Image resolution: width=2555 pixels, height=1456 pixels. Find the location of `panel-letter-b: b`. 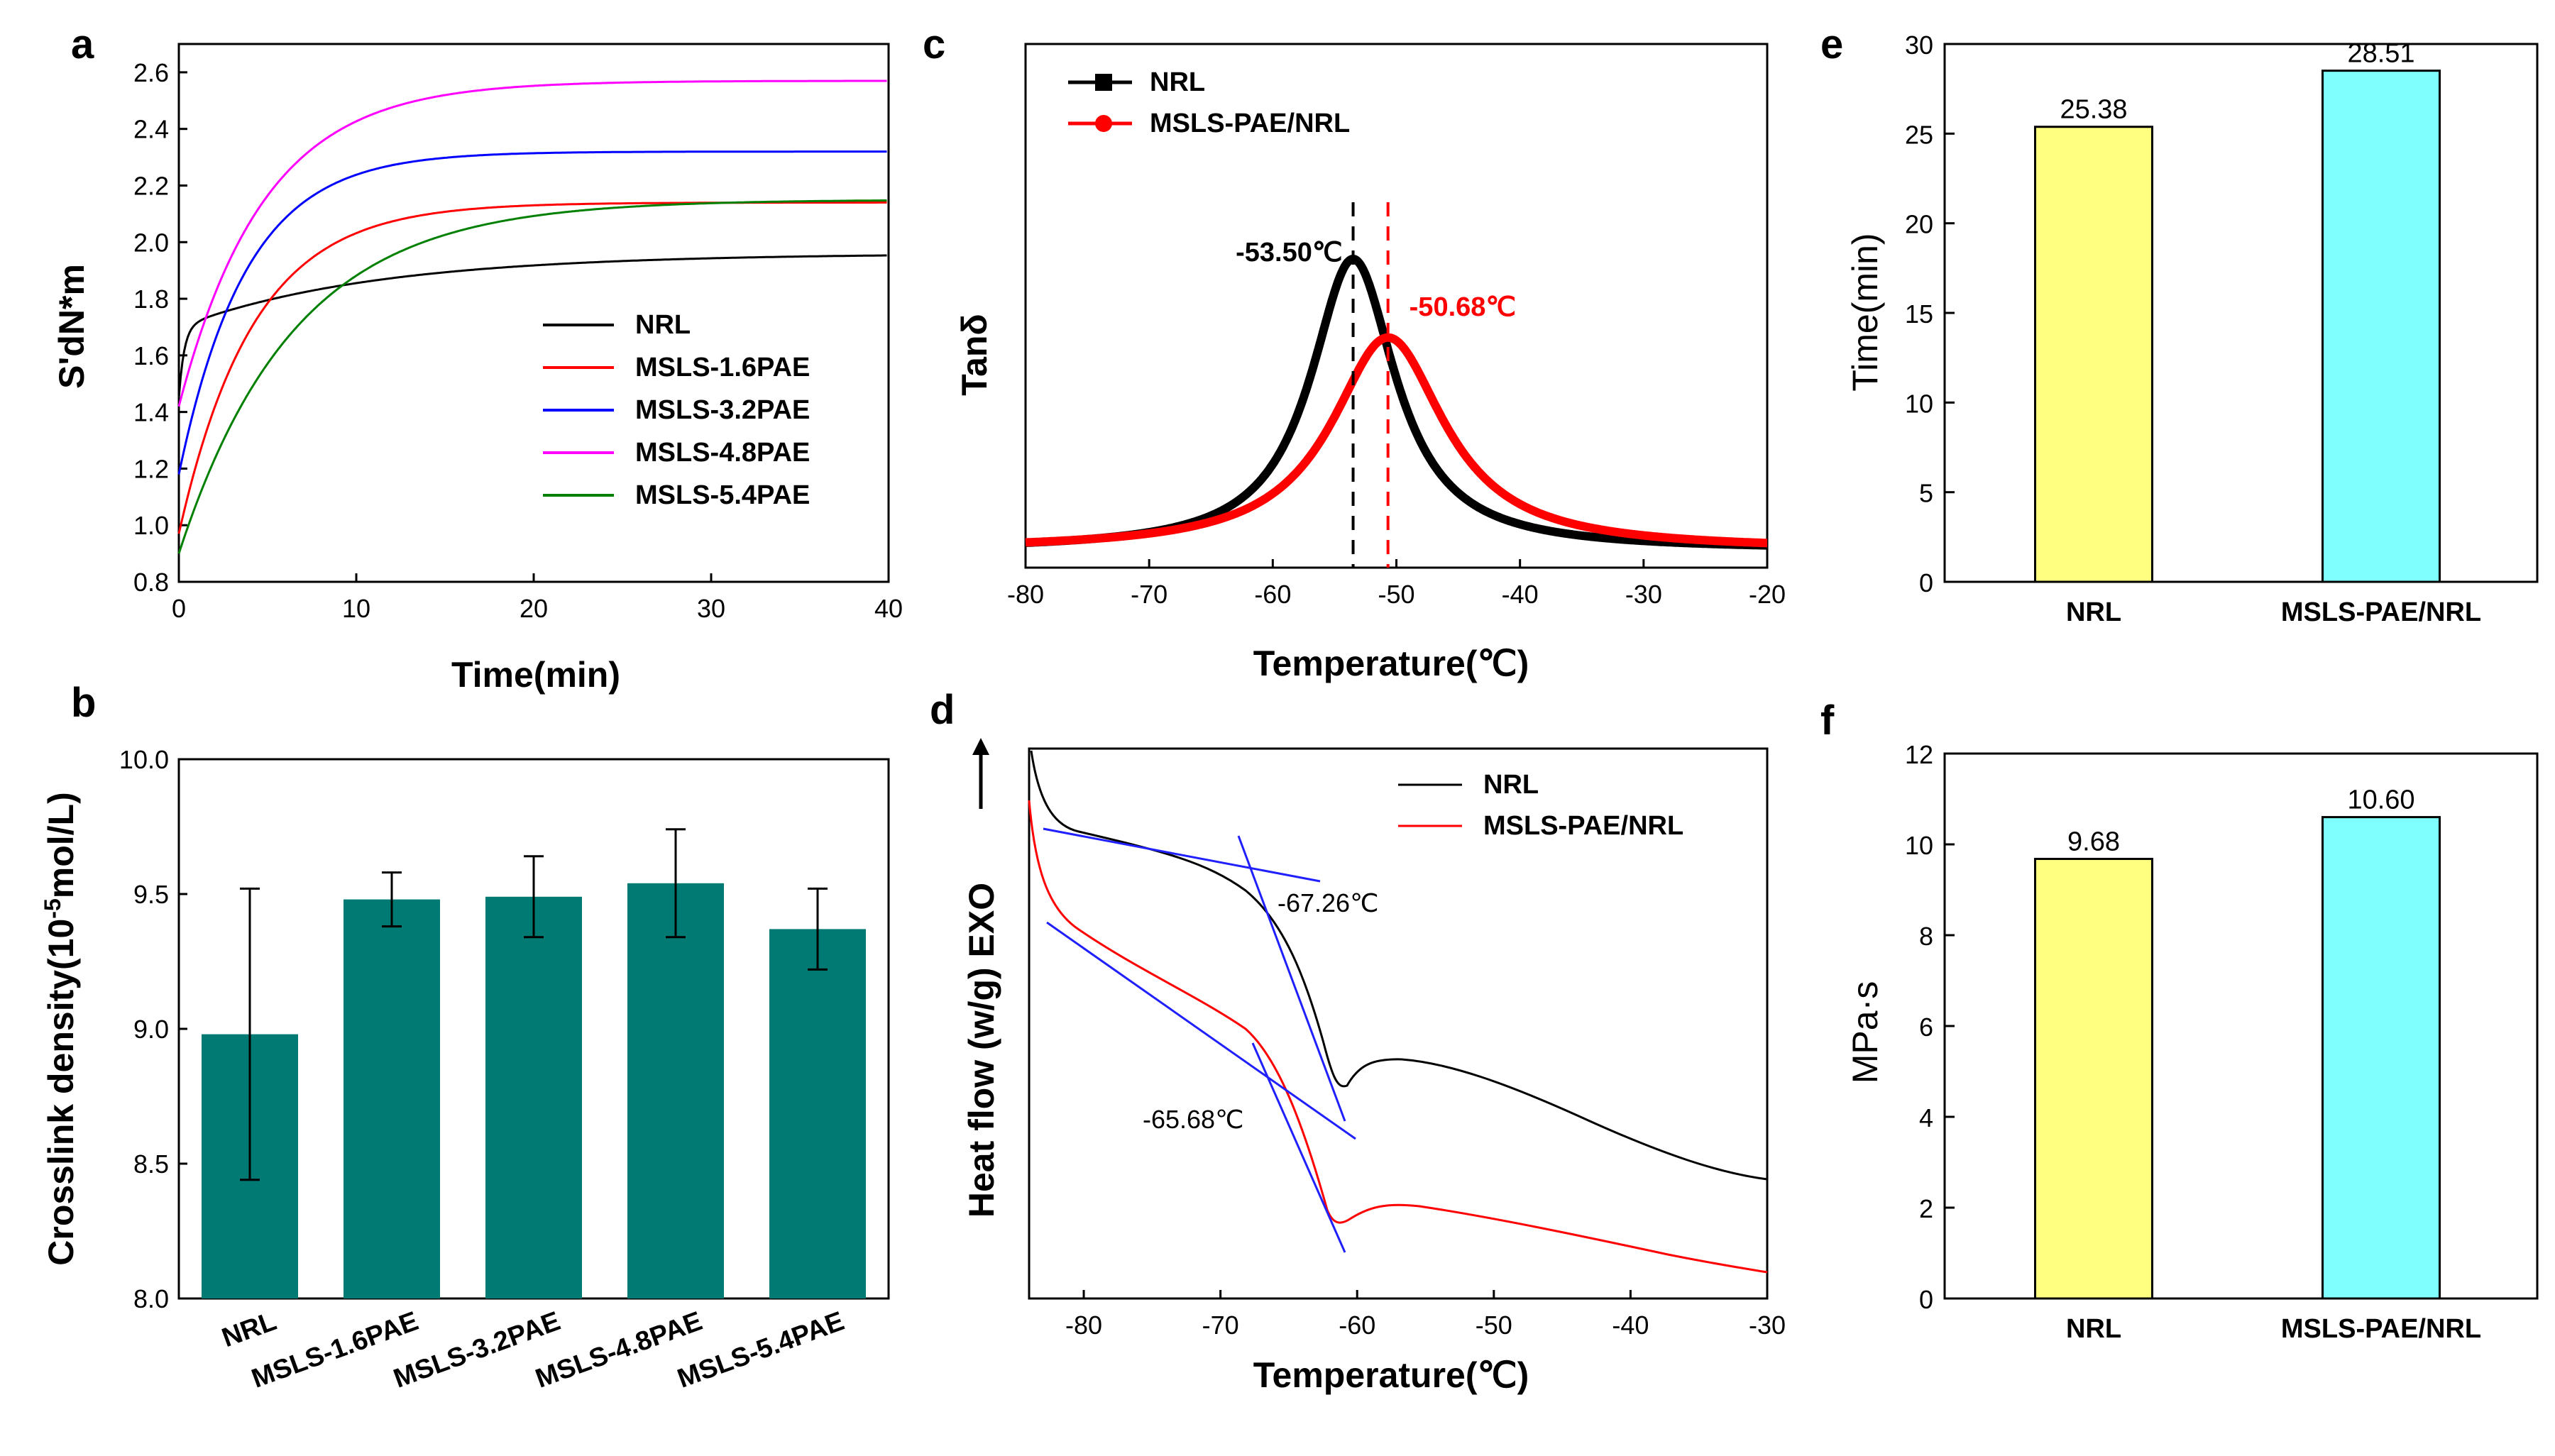

panel-letter-b: b is located at coordinates (83, 703).